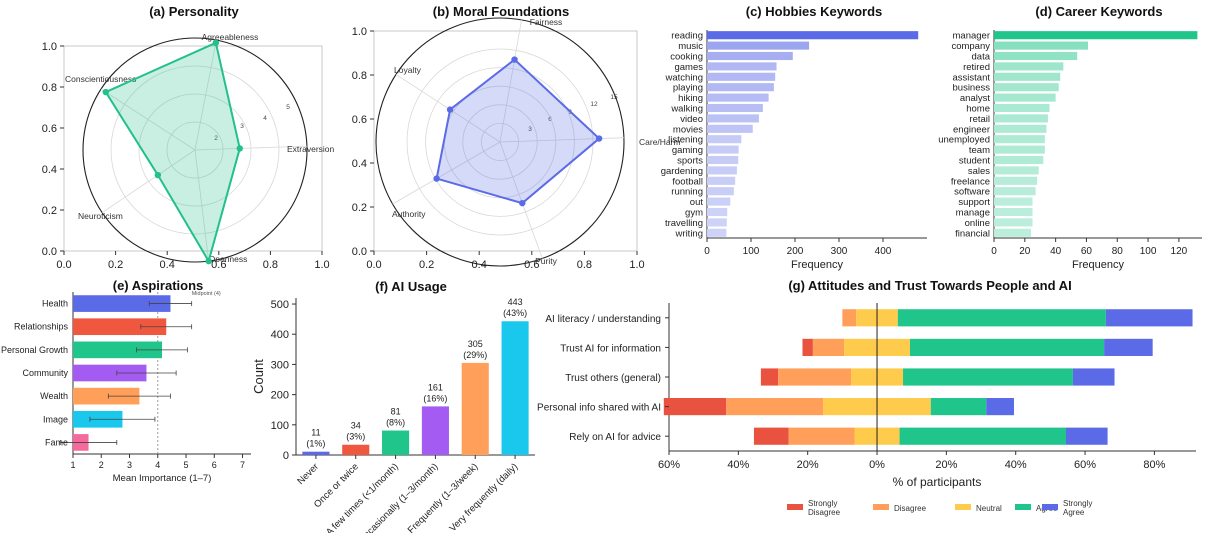 This screenshot has width=1214, height=533. What do you see at coordinates (688, 88) in the screenshot?
I see `bar-category-label: playing` at bounding box center [688, 88].